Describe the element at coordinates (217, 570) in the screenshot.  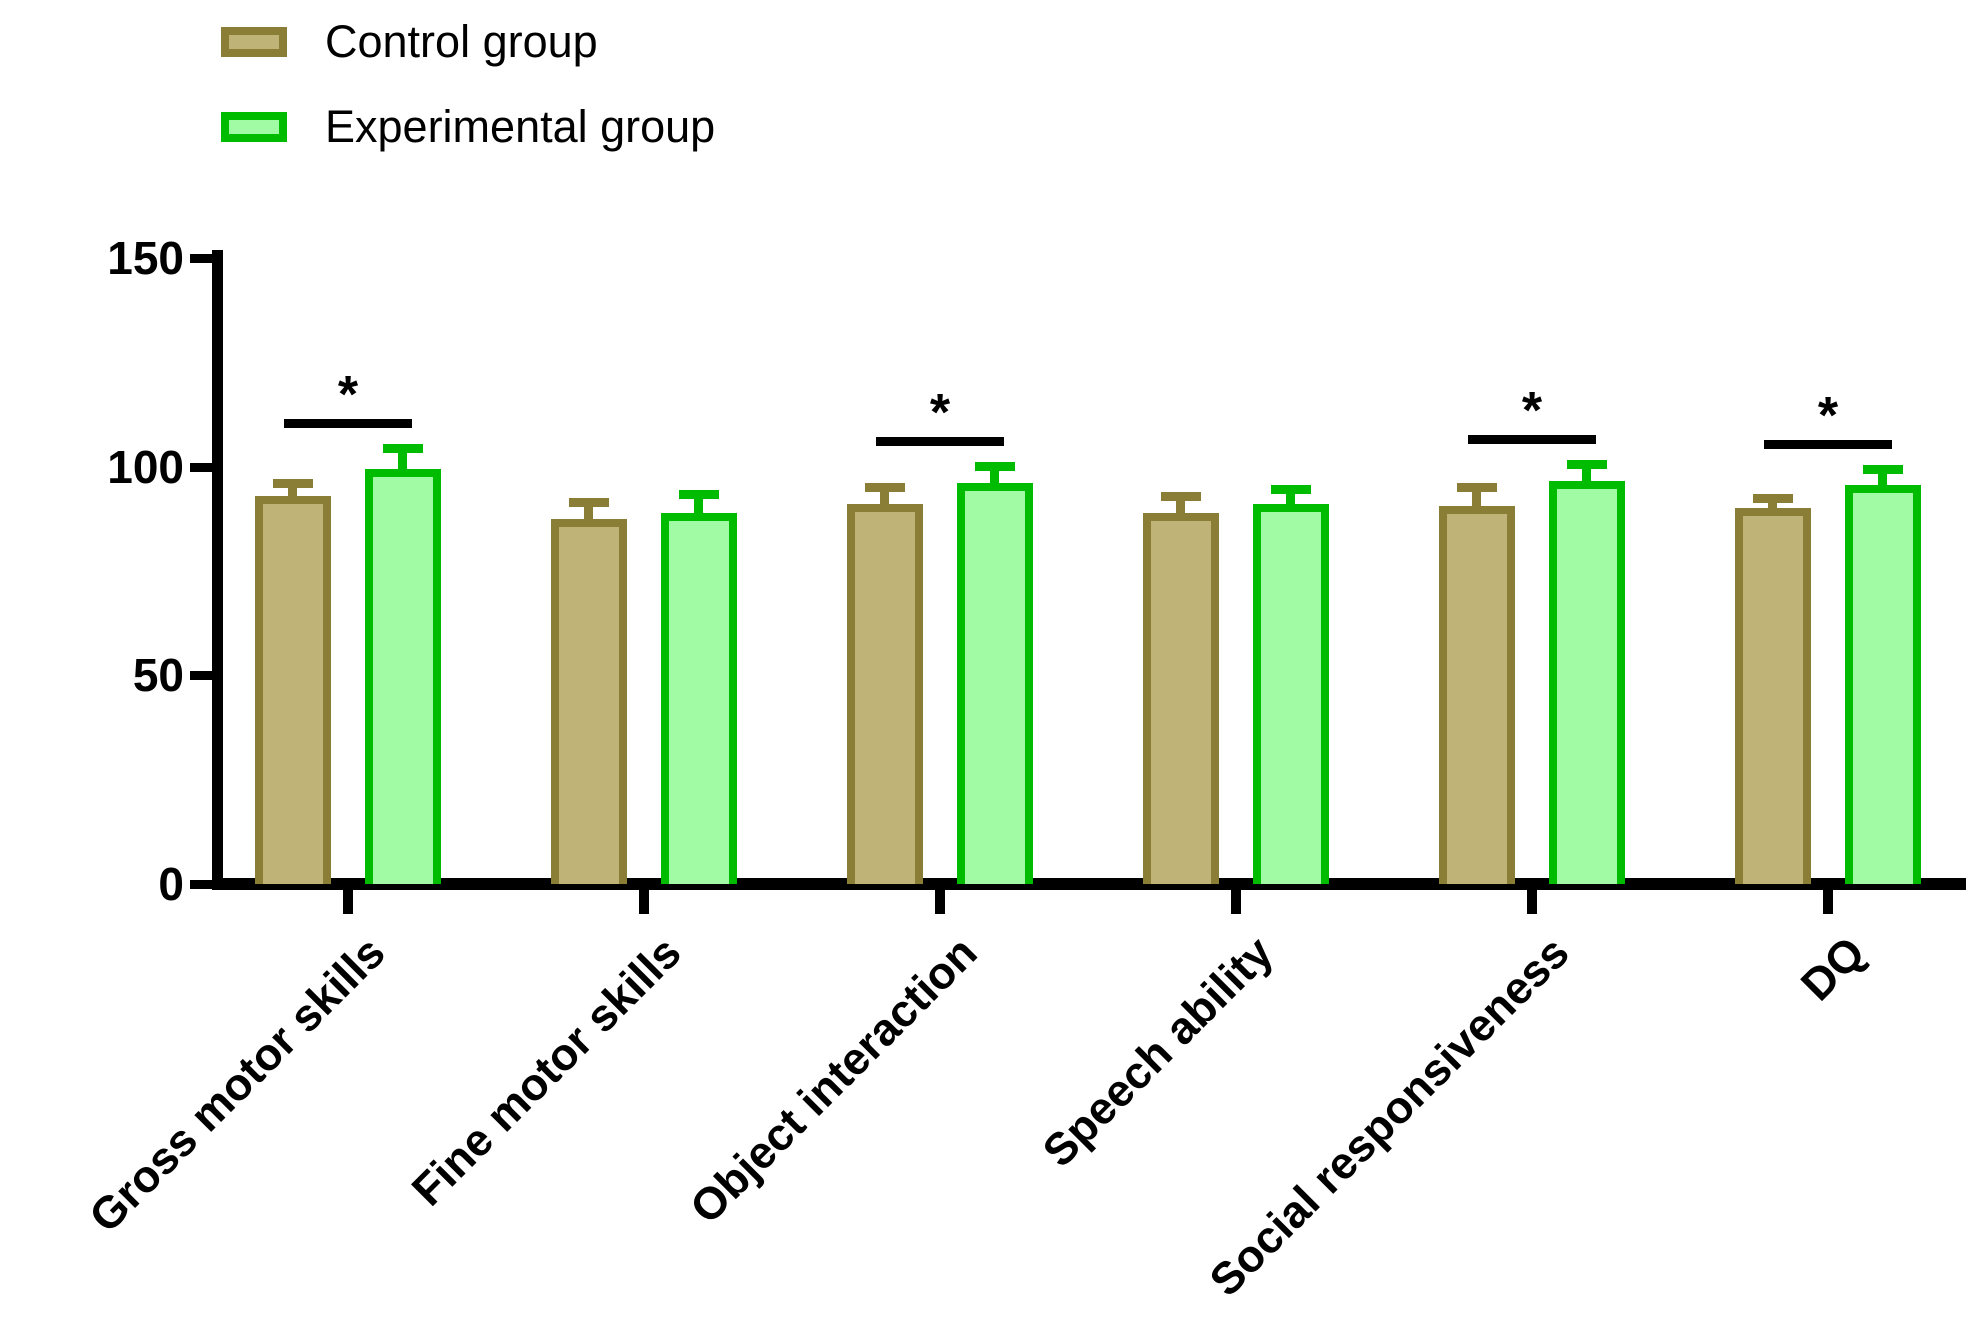
I see `y-axis-line` at that location.